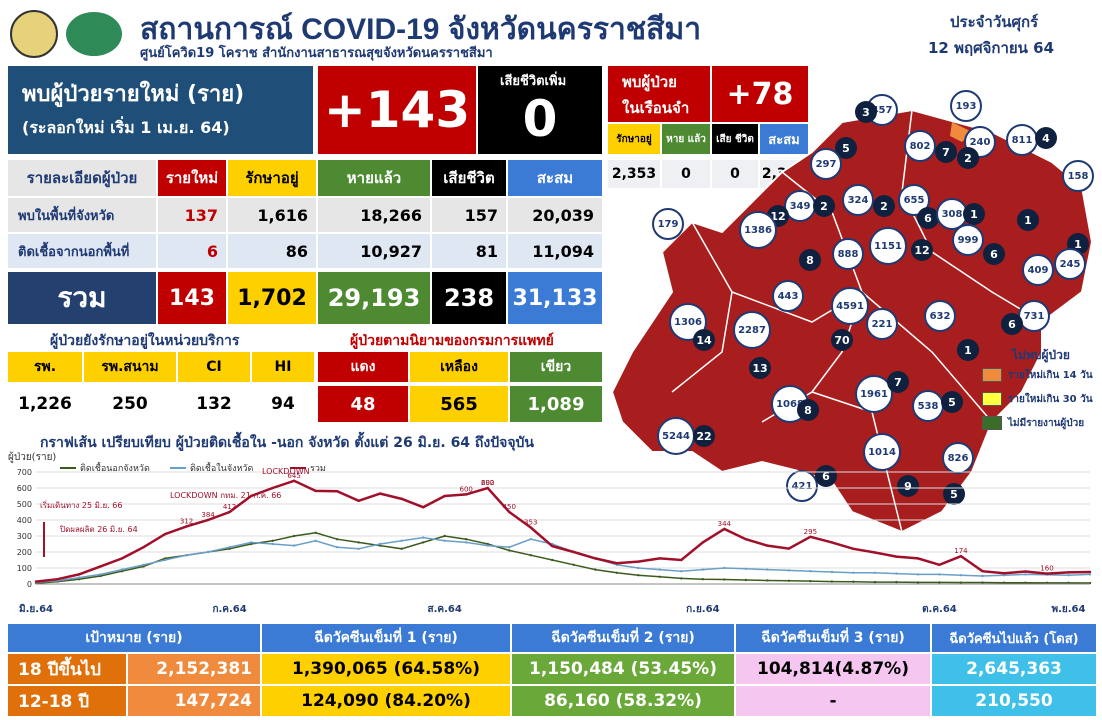  Describe the element at coordinates (32, 457) in the screenshot. I see `chart-ylabel: ผู้ป่วย(ราย)` at that location.